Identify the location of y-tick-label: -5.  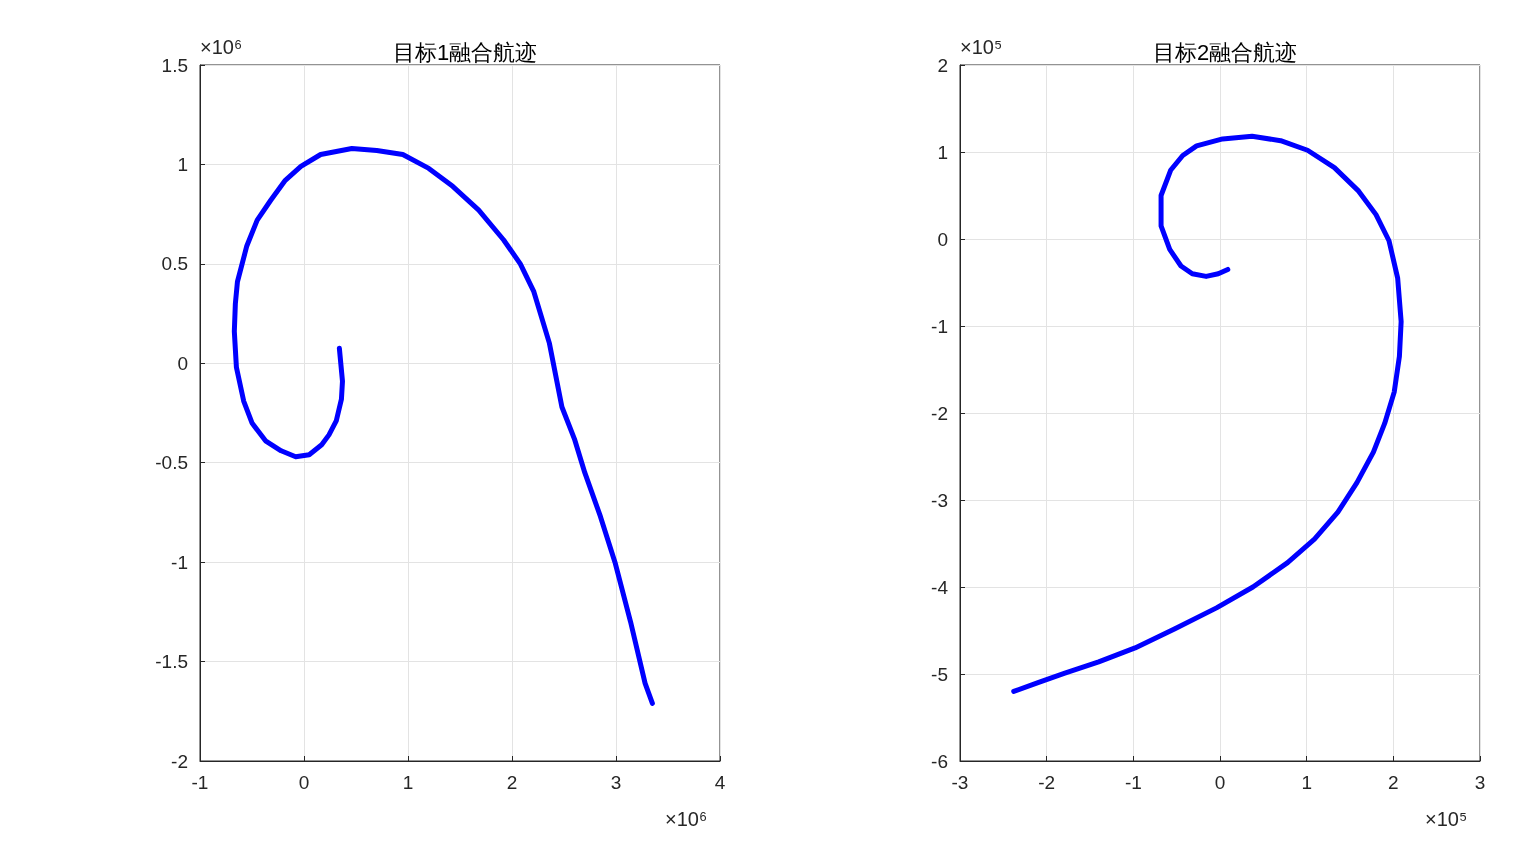
(939, 674).